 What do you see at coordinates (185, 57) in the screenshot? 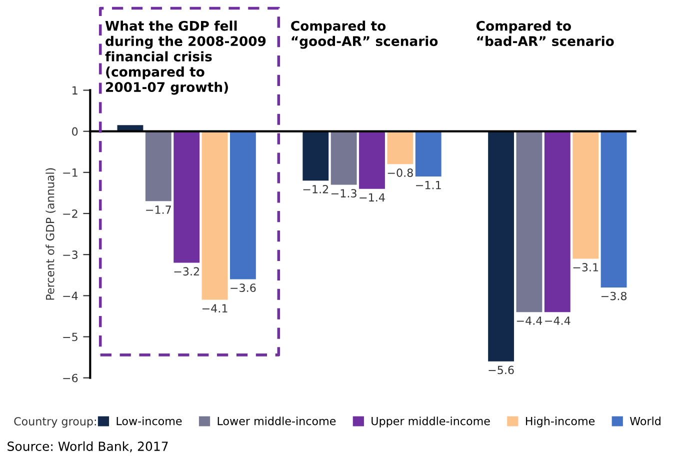
I see `x-tick-label: What the GDP fell during the 2008-2009 financial crisis (compared to 2001-07 growth)` at bounding box center [185, 57].